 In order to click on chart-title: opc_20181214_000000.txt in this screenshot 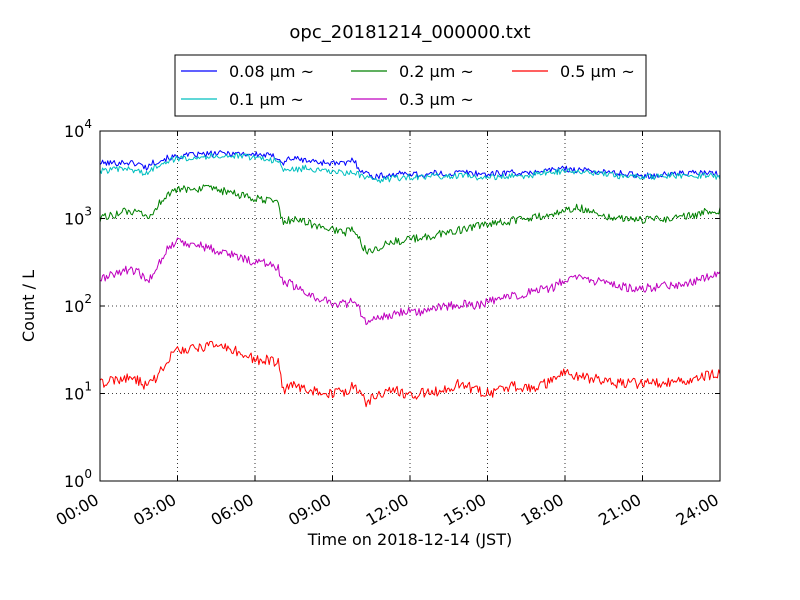, I will do `click(409, 32)`.